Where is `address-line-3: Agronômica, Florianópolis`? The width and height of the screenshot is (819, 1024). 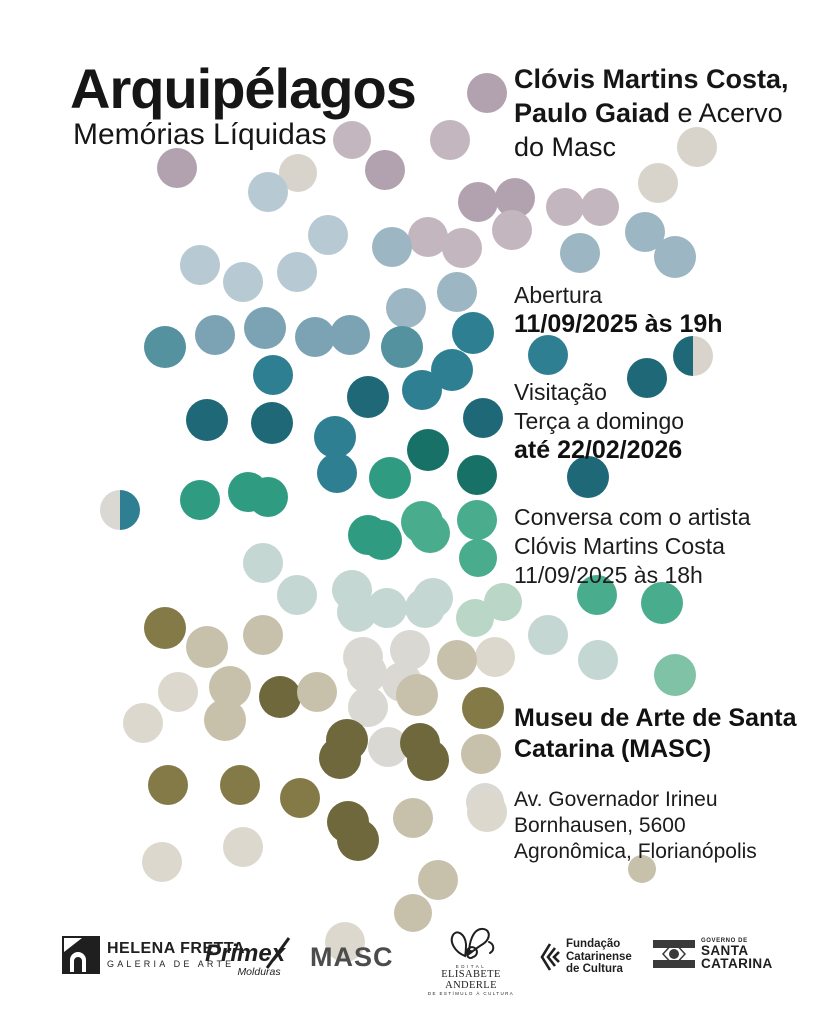
address-line-3: Agronômica, Florianópolis is located at coordinates (635, 851).